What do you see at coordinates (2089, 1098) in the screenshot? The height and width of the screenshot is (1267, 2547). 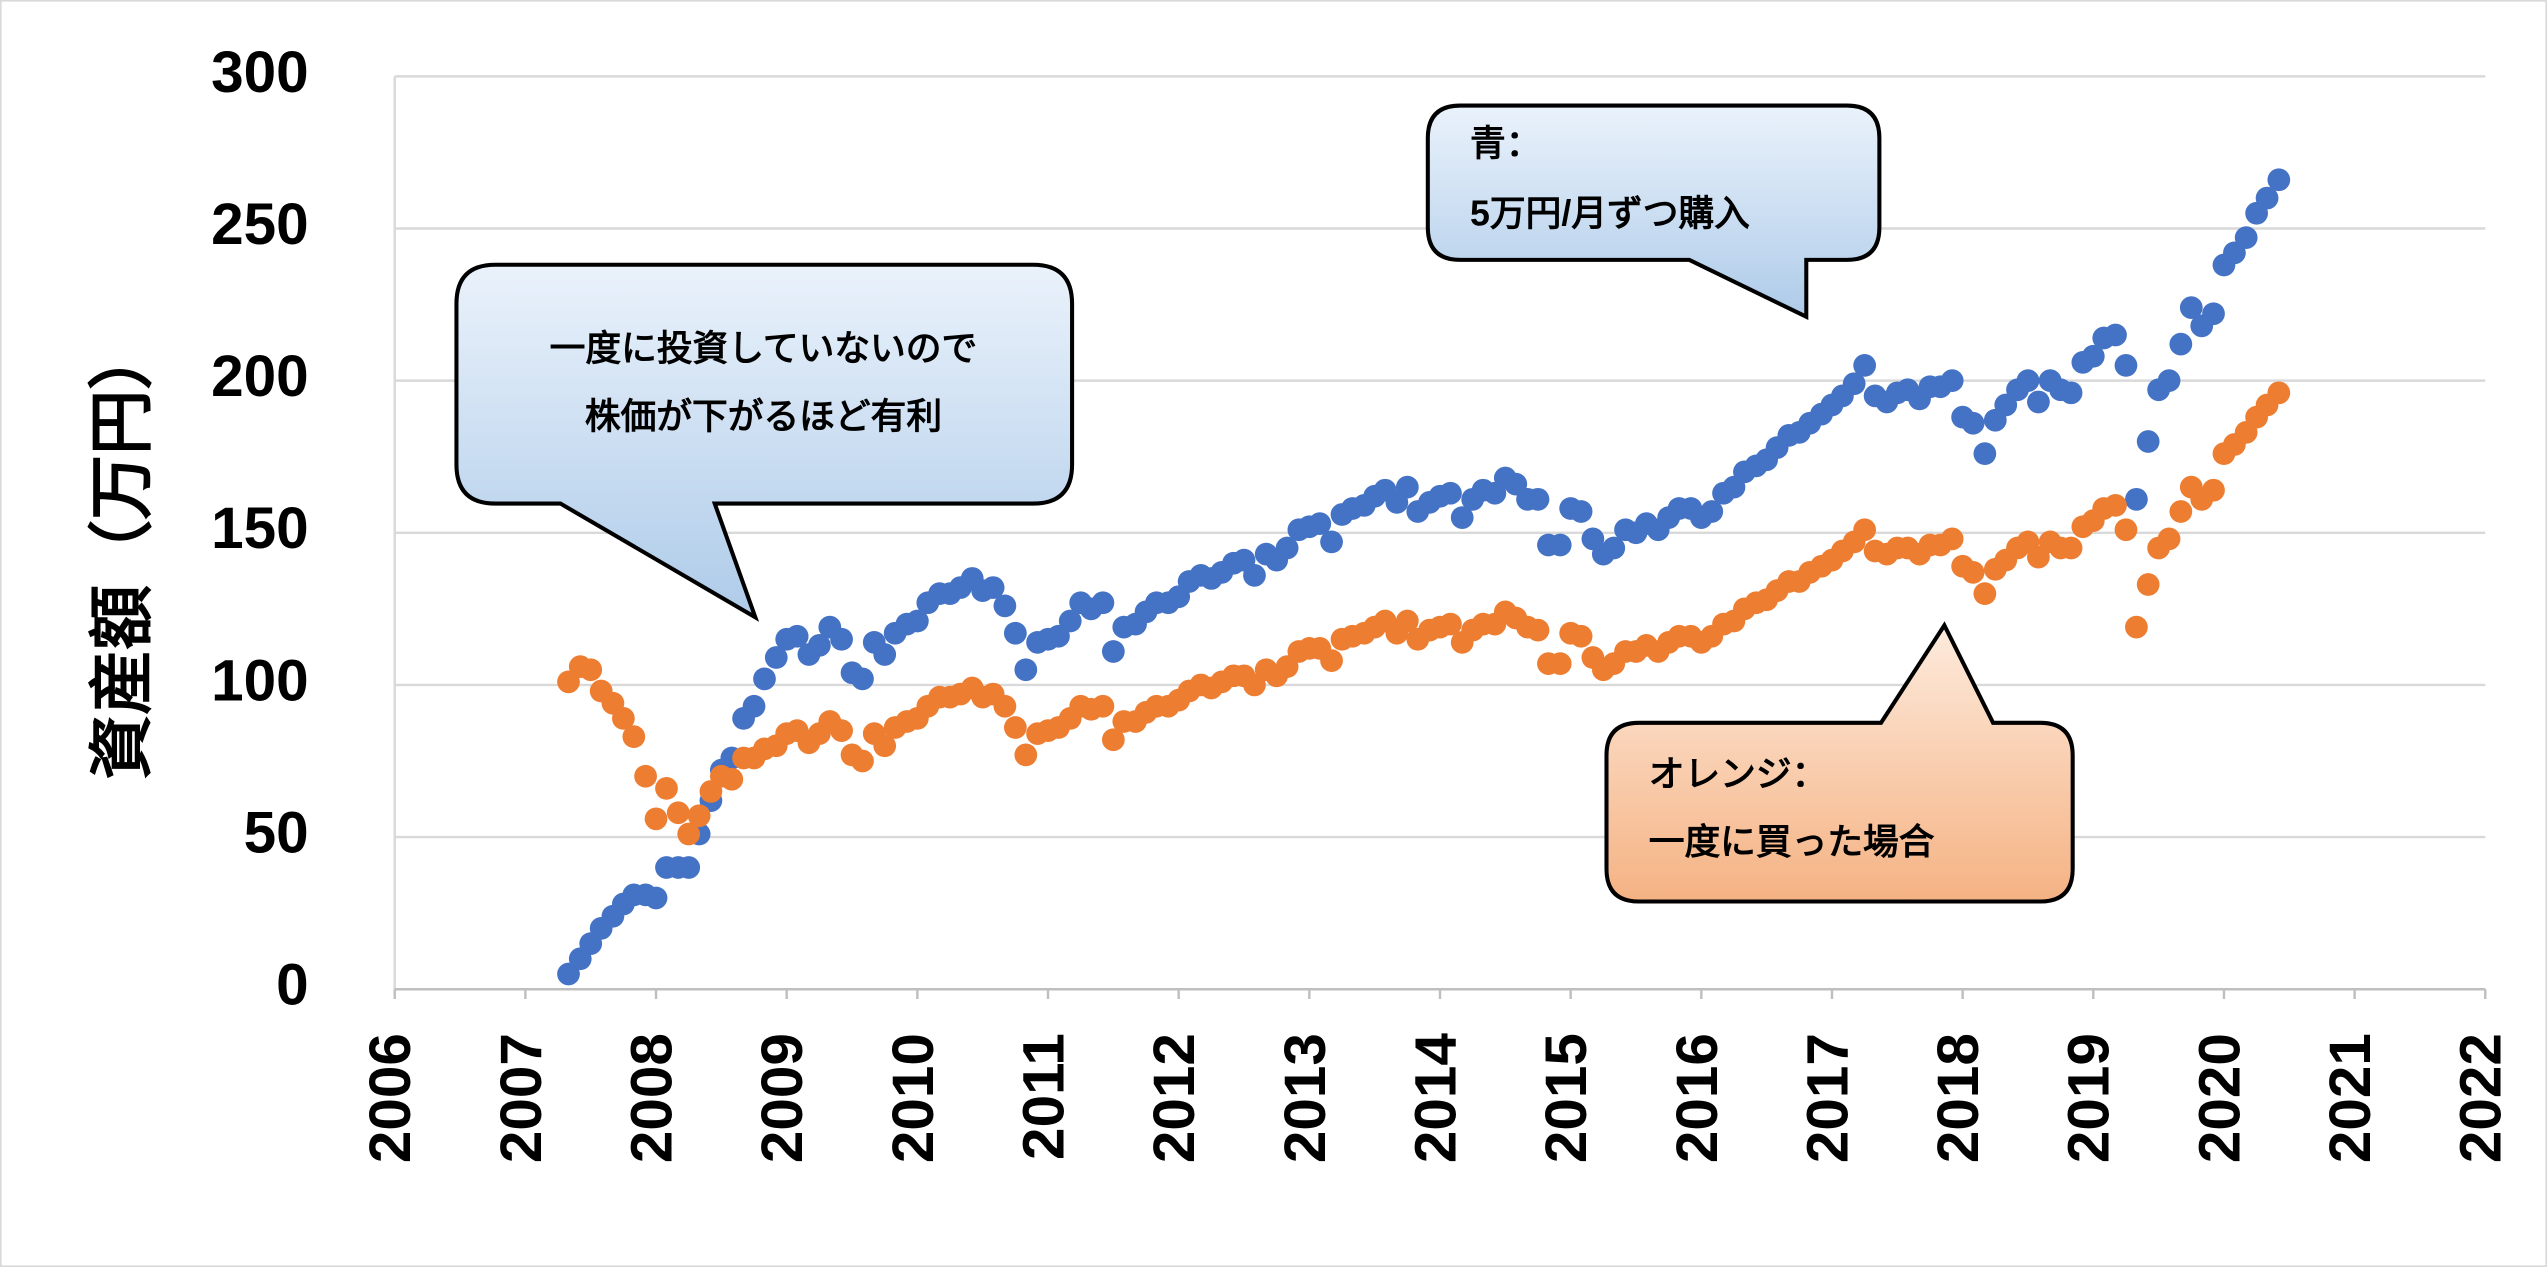 I see `x-tick-label: 2019` at bounding box center [2089, 1098].